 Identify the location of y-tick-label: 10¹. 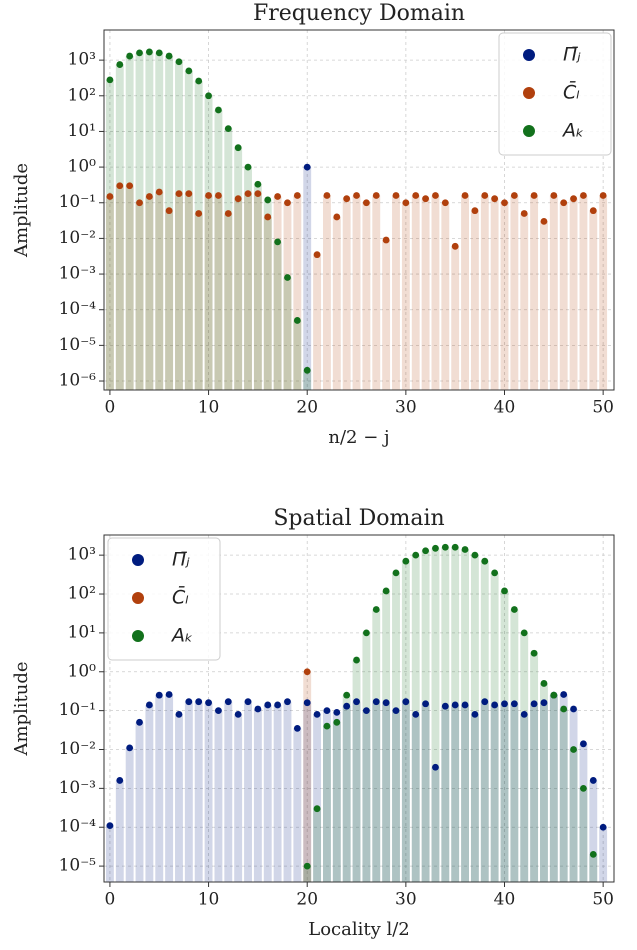
(82, 131).